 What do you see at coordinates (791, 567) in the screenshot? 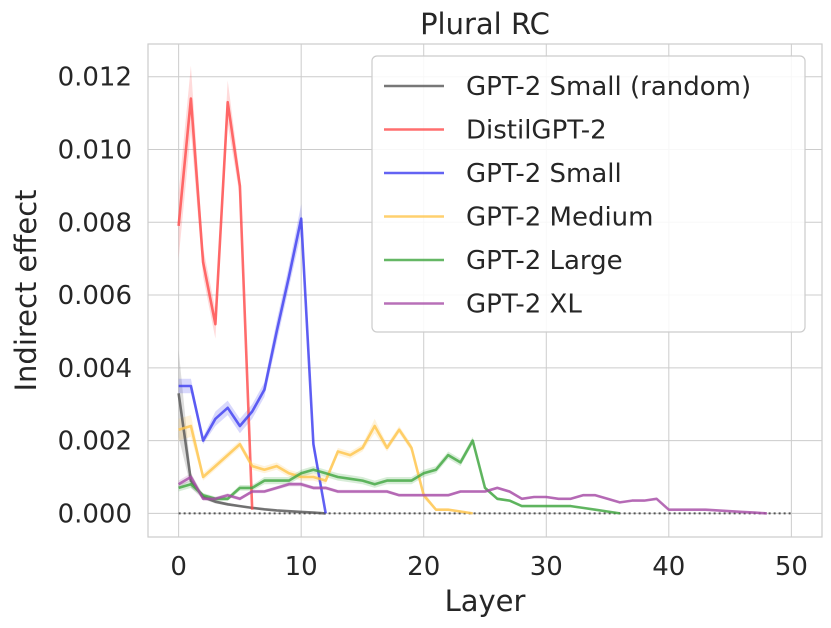
I see `x-tick-label: 50` at bounding box center [791, 567].